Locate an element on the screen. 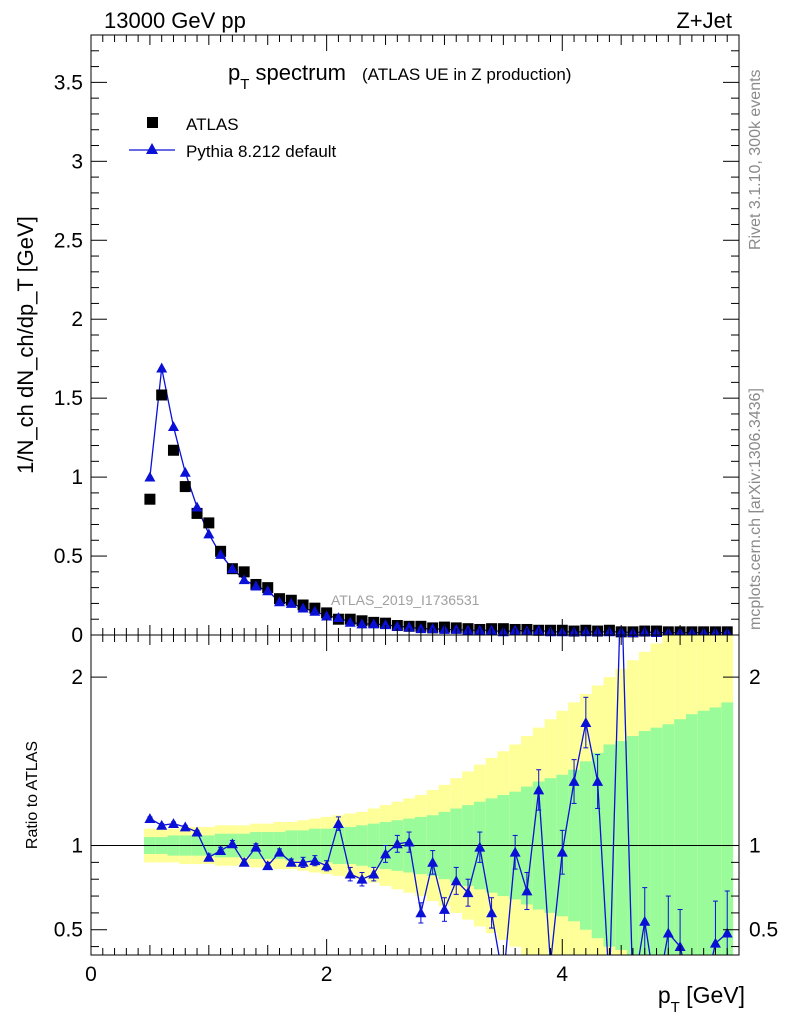 Image resolution: width=786 pixels, height=1024 pixels. plot-title: pT spectrum is located at coordinates (287, 76).